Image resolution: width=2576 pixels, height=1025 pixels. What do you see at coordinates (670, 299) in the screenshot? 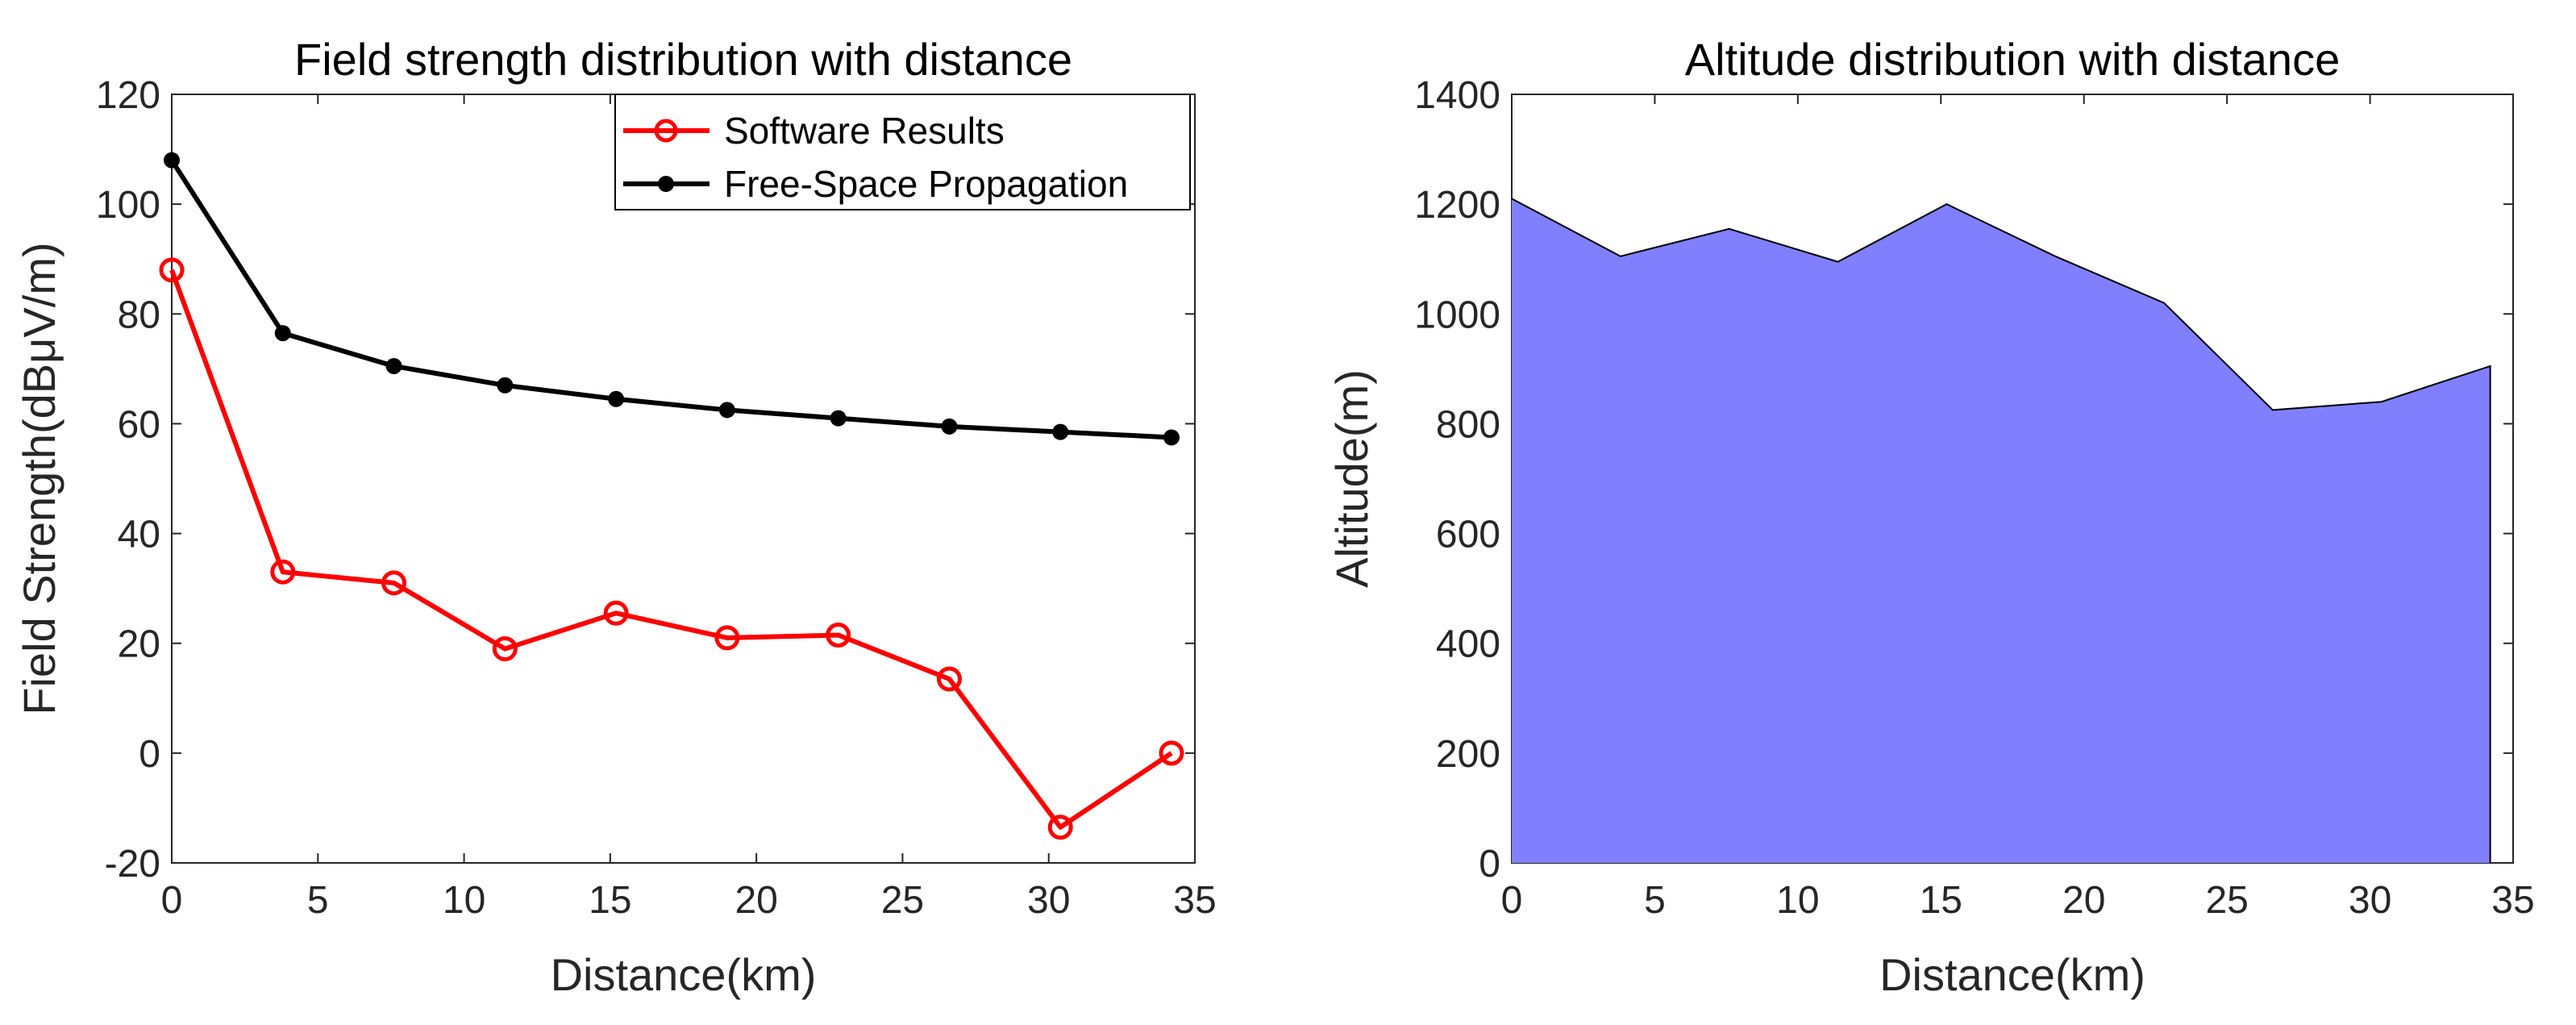
I see `free-space-line` at bounding box center [670, 299].